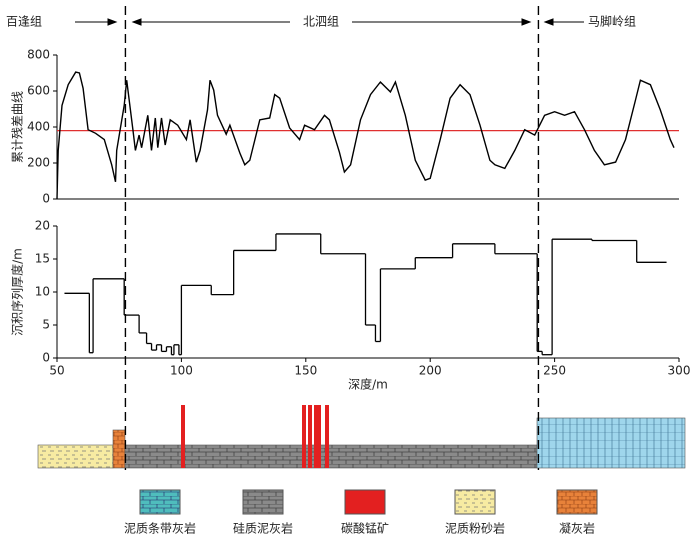  Describe the element at coordinates (119, 449) in the screenshot. I see `tuff` at that location.